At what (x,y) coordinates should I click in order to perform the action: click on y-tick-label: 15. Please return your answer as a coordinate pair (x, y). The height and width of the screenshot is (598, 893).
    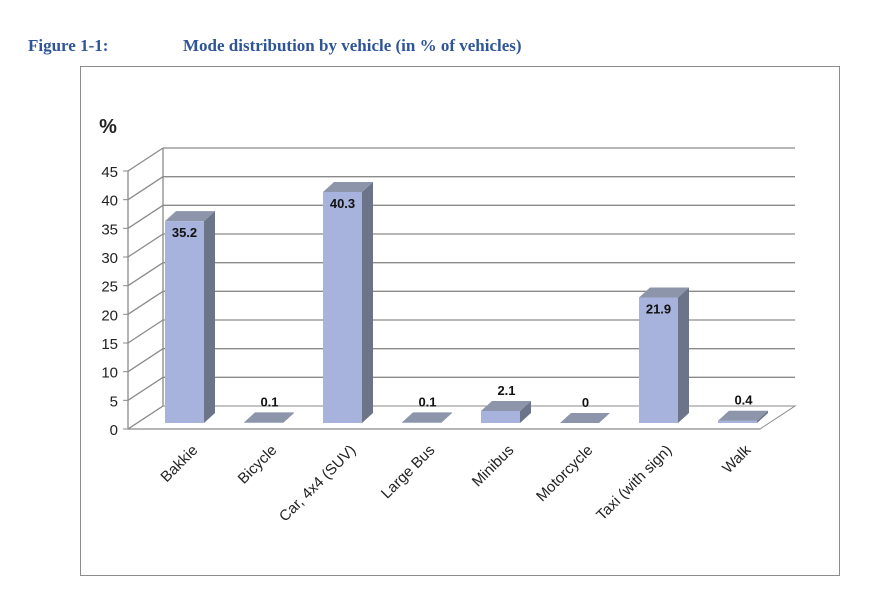
    Looking at the image, I should click on (109, 344).